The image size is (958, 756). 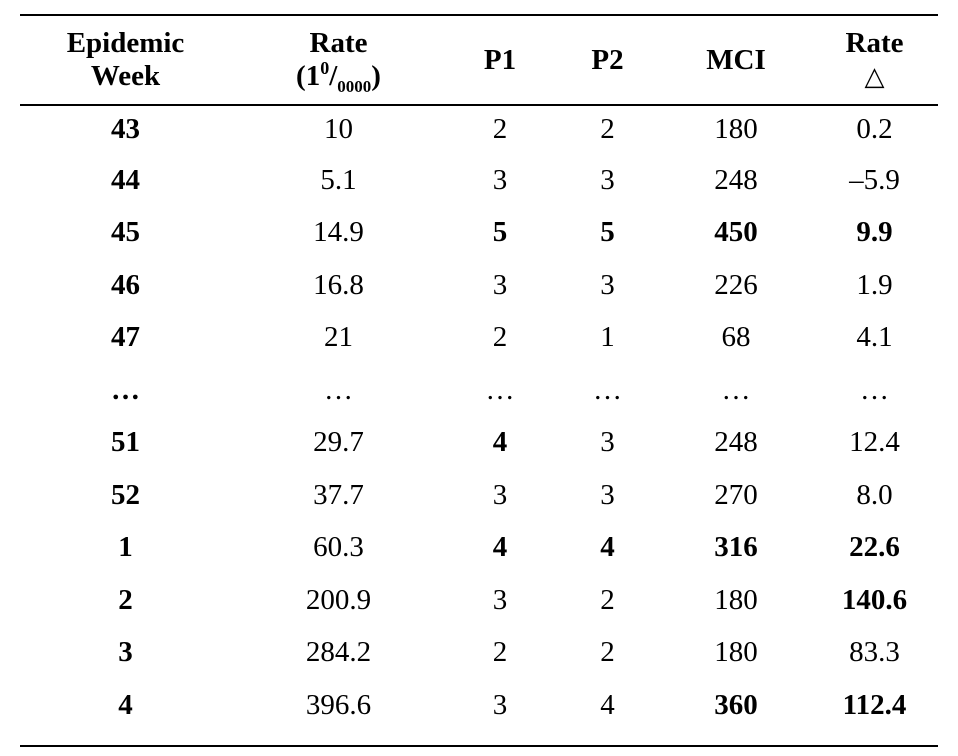 I want to click on cell-rate: 16.8, so click(x=338, y=284).